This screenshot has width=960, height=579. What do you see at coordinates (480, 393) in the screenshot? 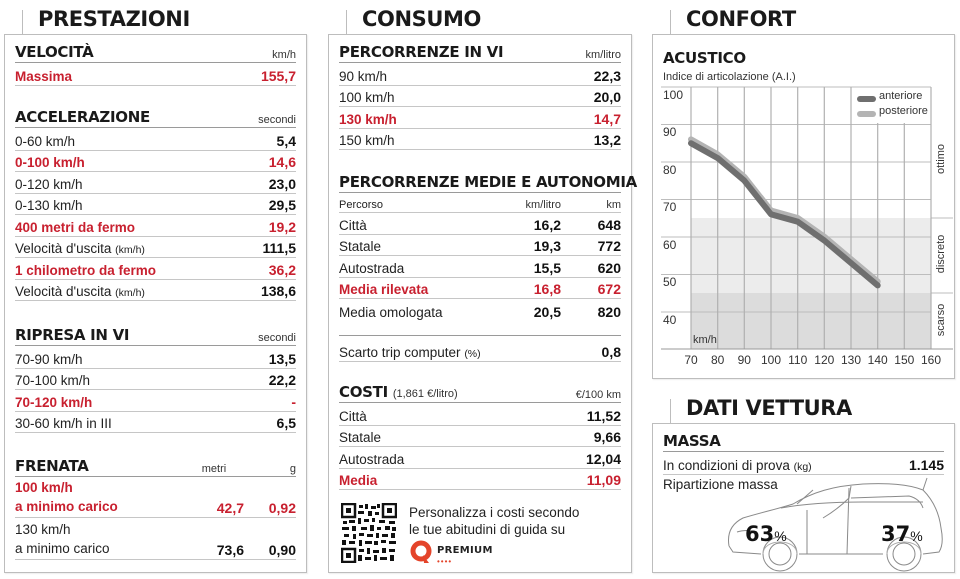
I see `costi-header: COSTI (1,861 €/litro) €/100 km` at bounding box center [480, 393].